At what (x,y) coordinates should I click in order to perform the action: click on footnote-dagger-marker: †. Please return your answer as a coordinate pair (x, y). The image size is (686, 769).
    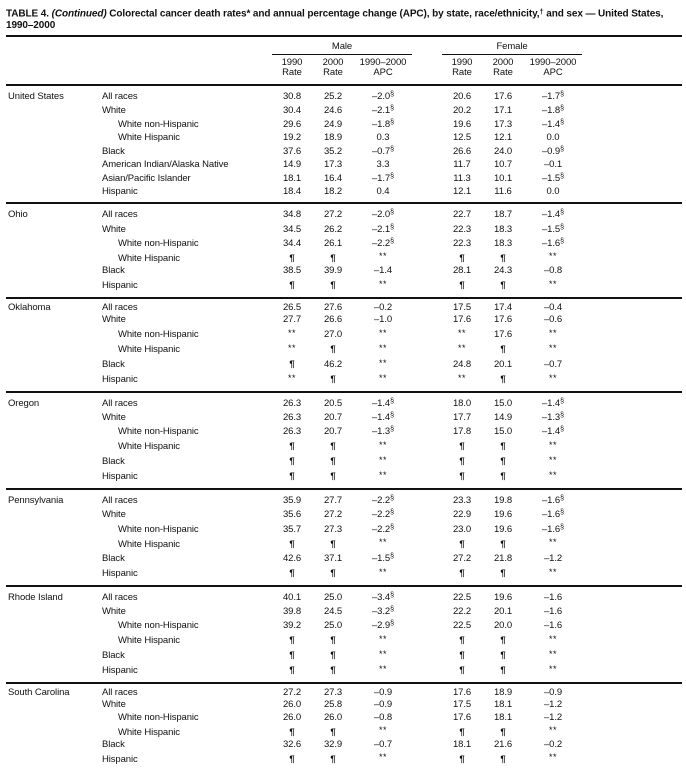
    Looking at the image, I should click on (541, 11).